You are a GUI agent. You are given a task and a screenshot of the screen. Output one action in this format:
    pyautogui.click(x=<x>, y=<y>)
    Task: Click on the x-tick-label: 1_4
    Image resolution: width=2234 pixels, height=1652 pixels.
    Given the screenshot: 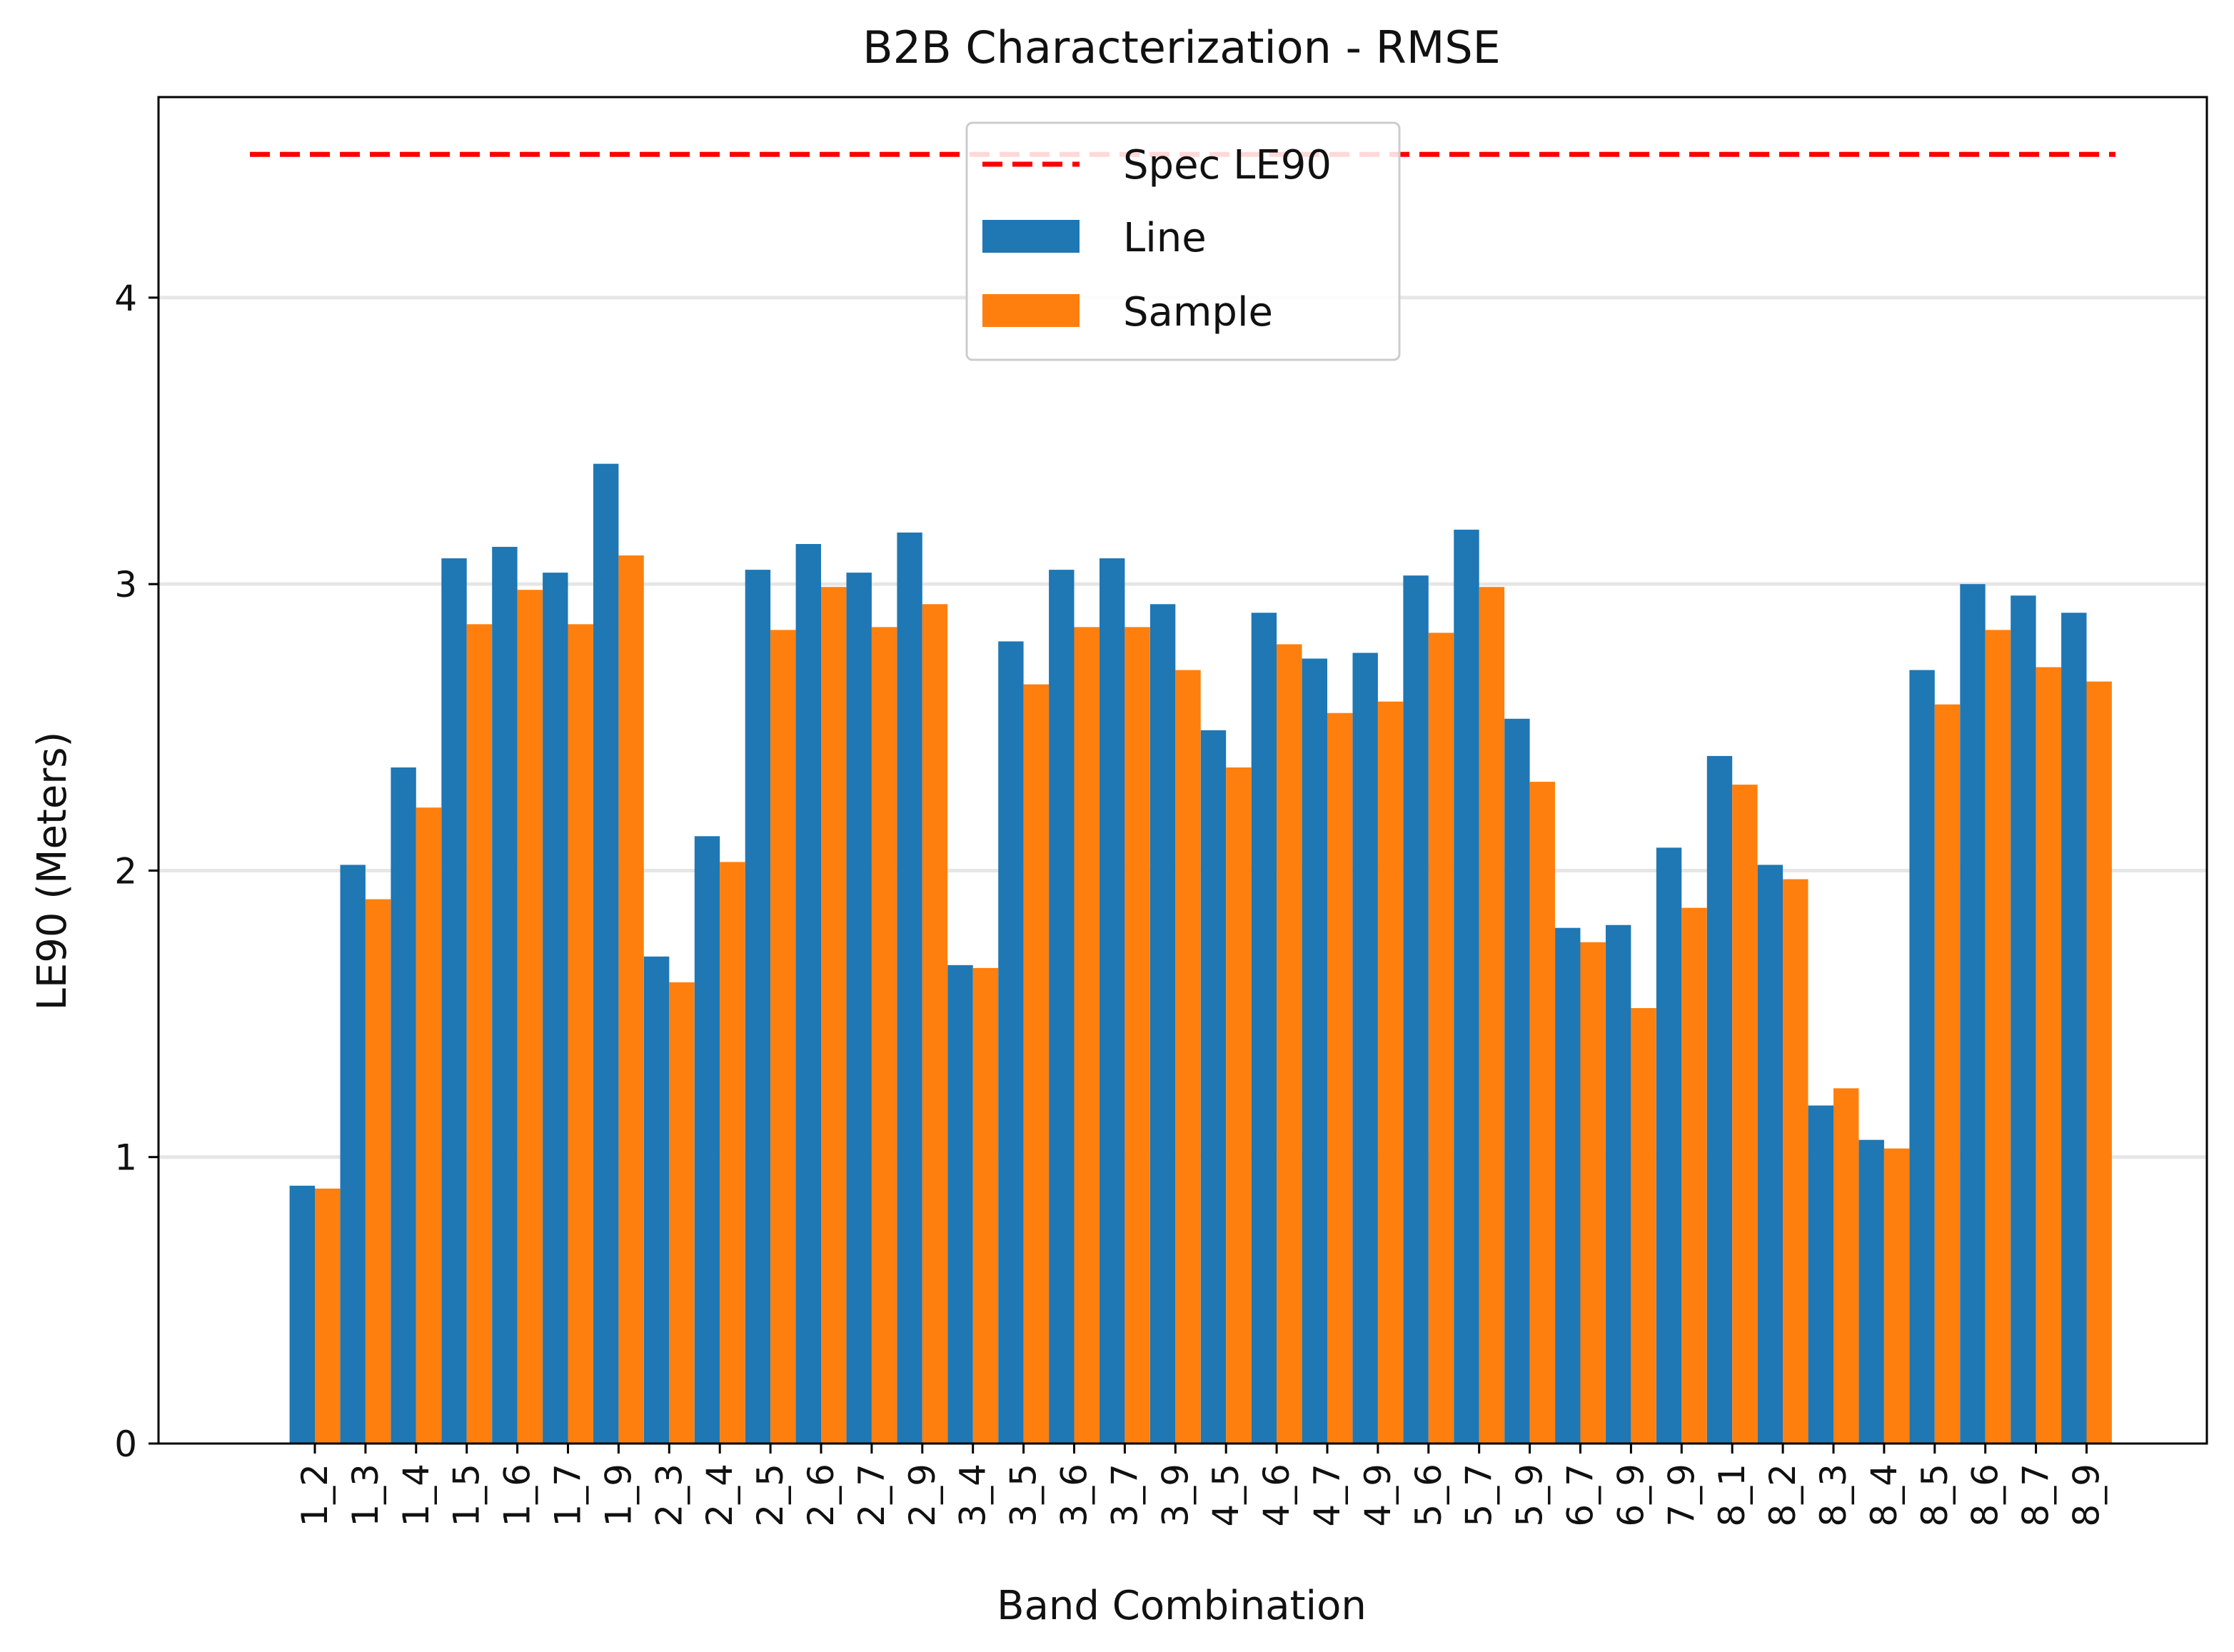 What is the action you would take?
    pyautogui.click(x=417, y=1496)
    